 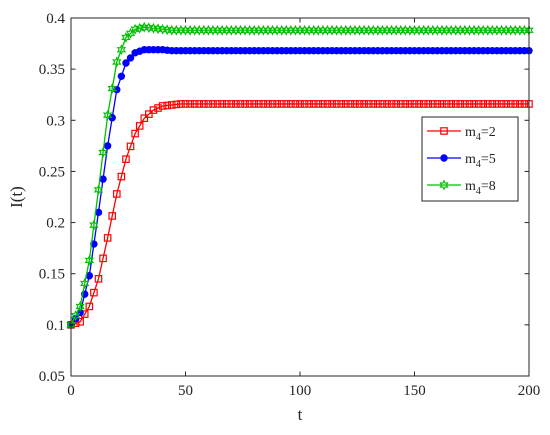 I want to click on x-tick-label: 50, so click(x=185, y=391).